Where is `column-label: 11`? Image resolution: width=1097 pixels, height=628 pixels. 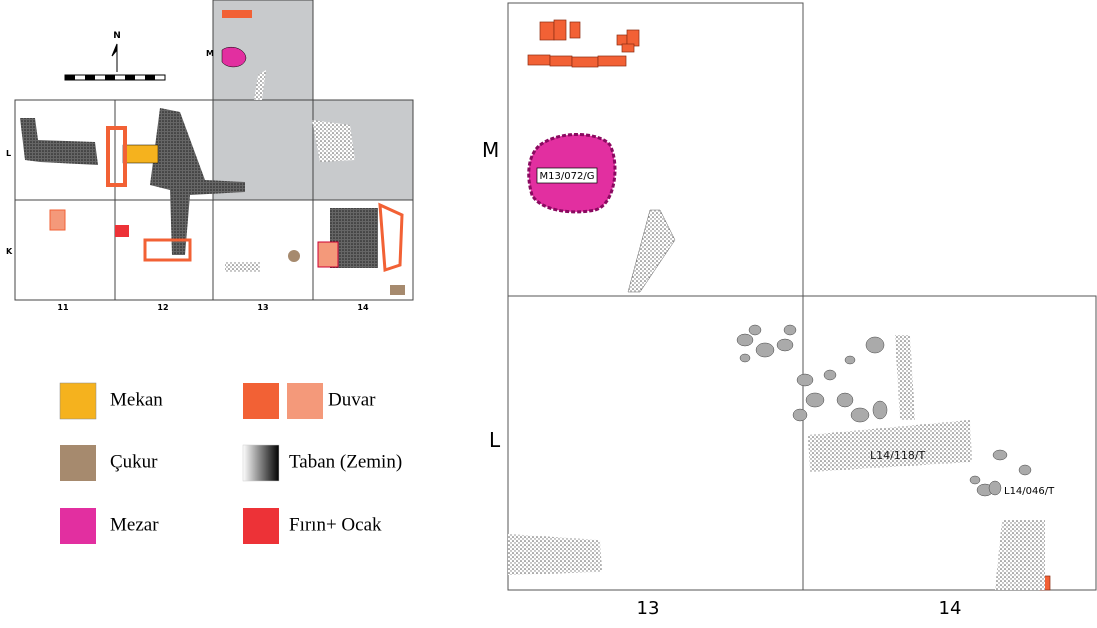 column-label: 11 is located at coordinates (63, 307).